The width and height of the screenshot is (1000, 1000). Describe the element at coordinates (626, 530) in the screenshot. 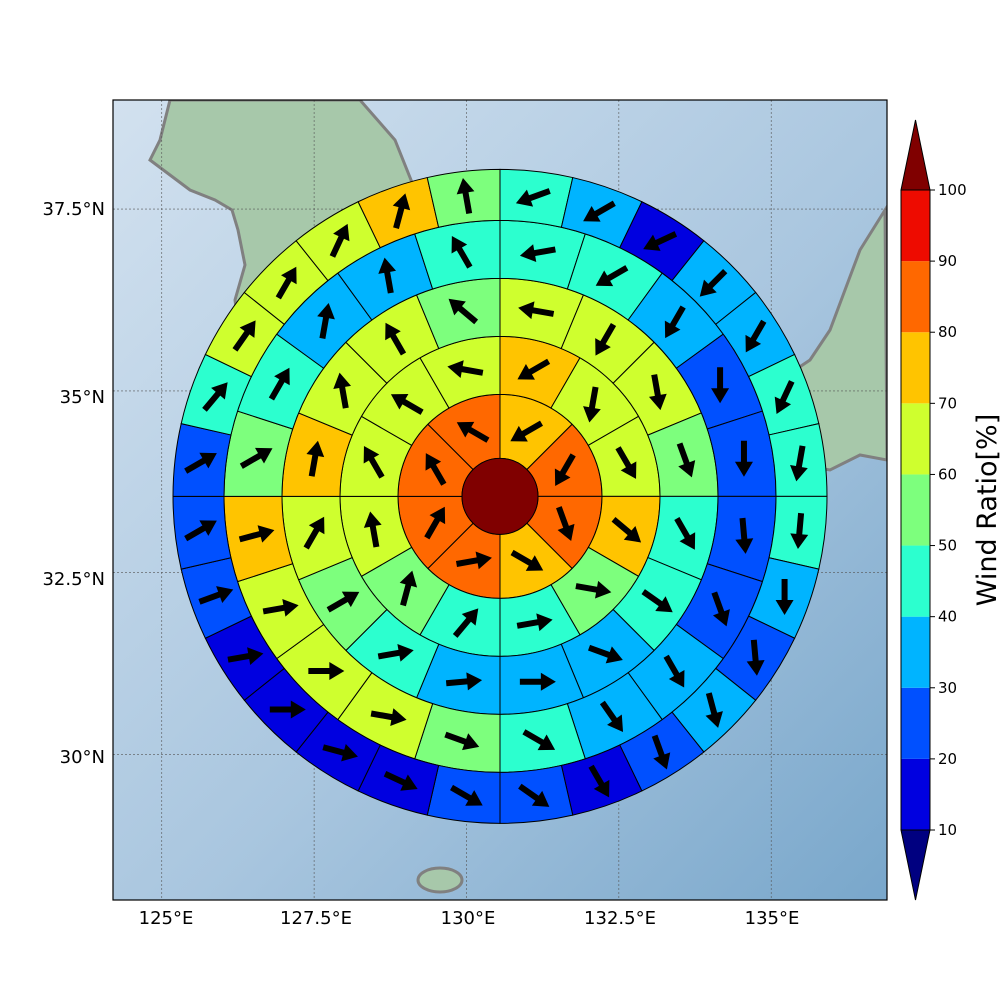

I see `wind-arrow-r2-s4` at that location.